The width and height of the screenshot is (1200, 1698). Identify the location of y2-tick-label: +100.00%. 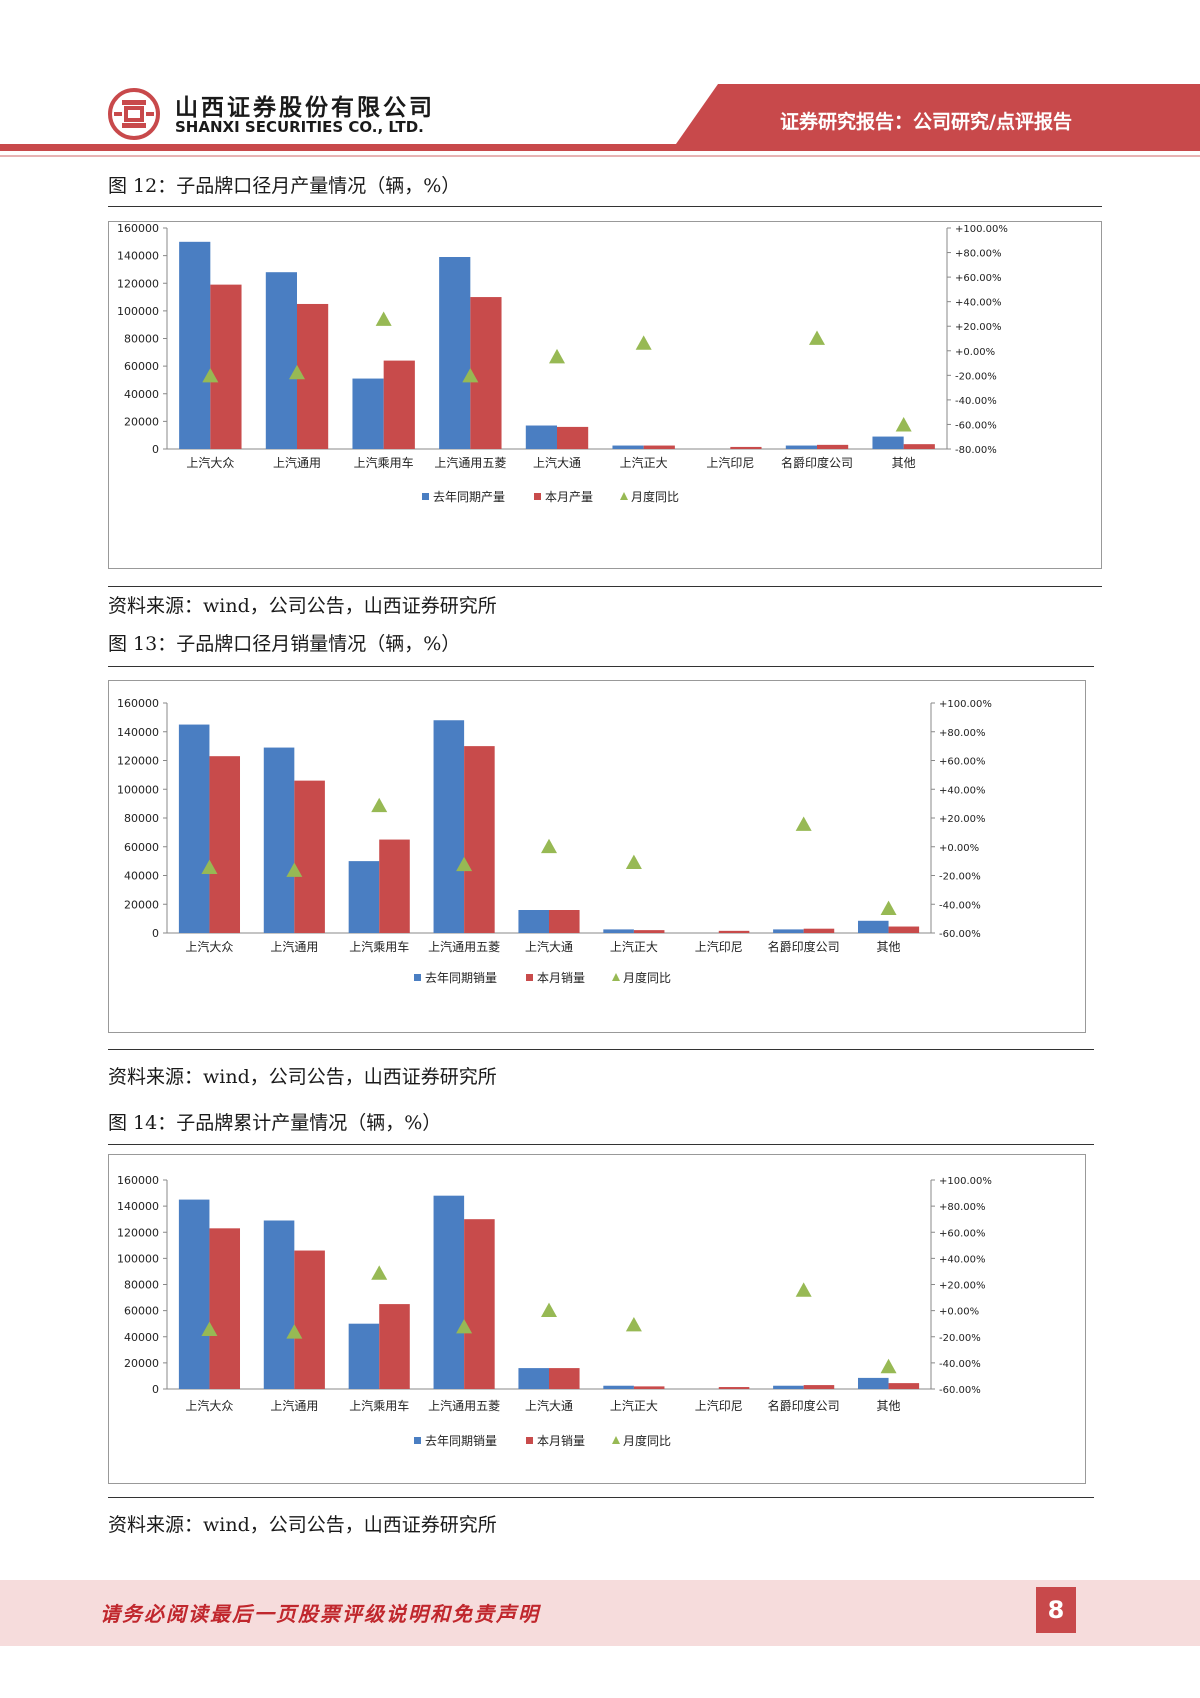
(981, 229).